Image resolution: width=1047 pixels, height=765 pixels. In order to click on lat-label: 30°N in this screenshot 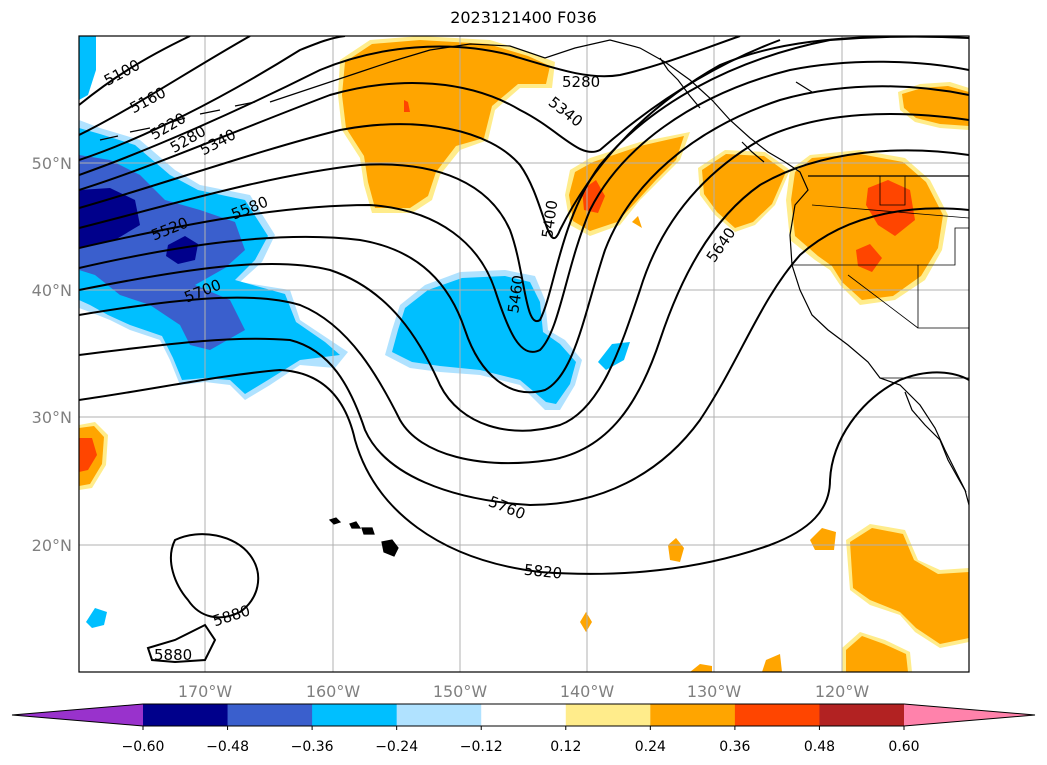, I will do `click(52, 417)`.